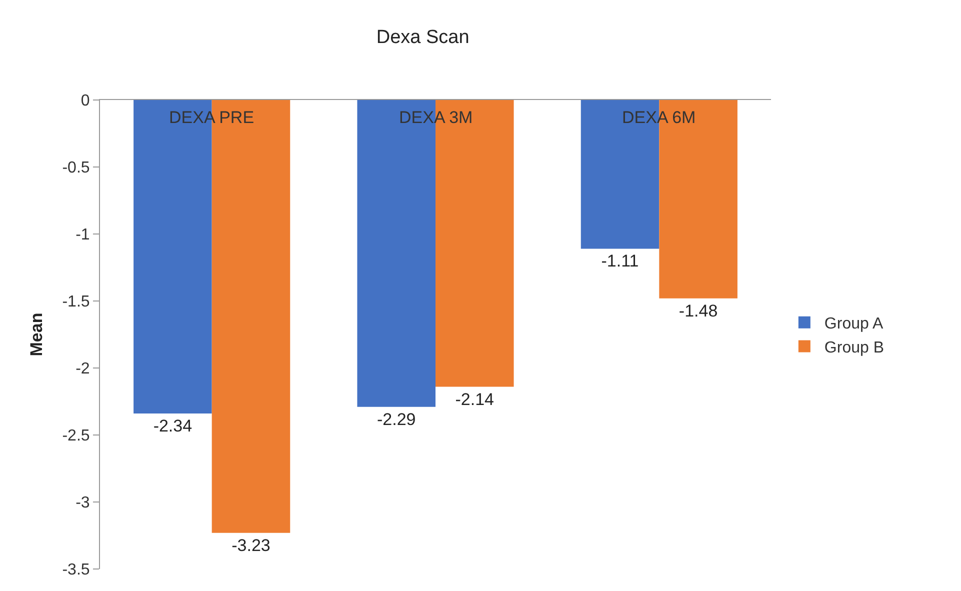 Image resolution: width=961 pixels, height=591 pixels. I want to click on y-tick-label: -1, so click(83, 235).